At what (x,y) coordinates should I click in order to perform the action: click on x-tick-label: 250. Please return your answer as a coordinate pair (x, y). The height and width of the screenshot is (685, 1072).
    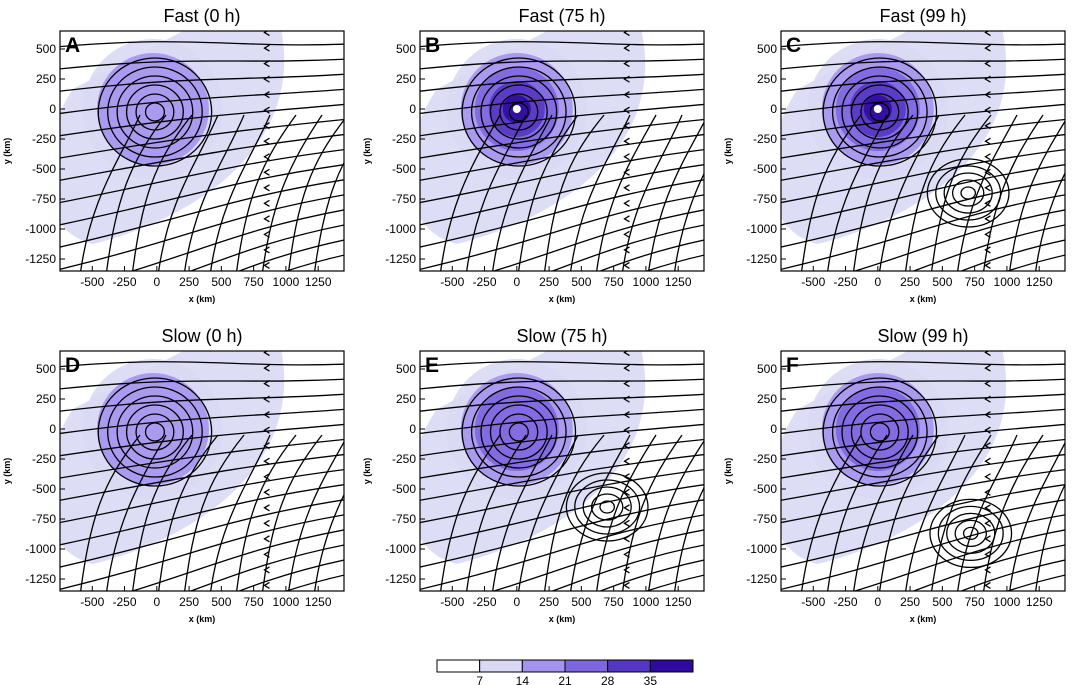
    Looking at the image, I should click on (549, 602).